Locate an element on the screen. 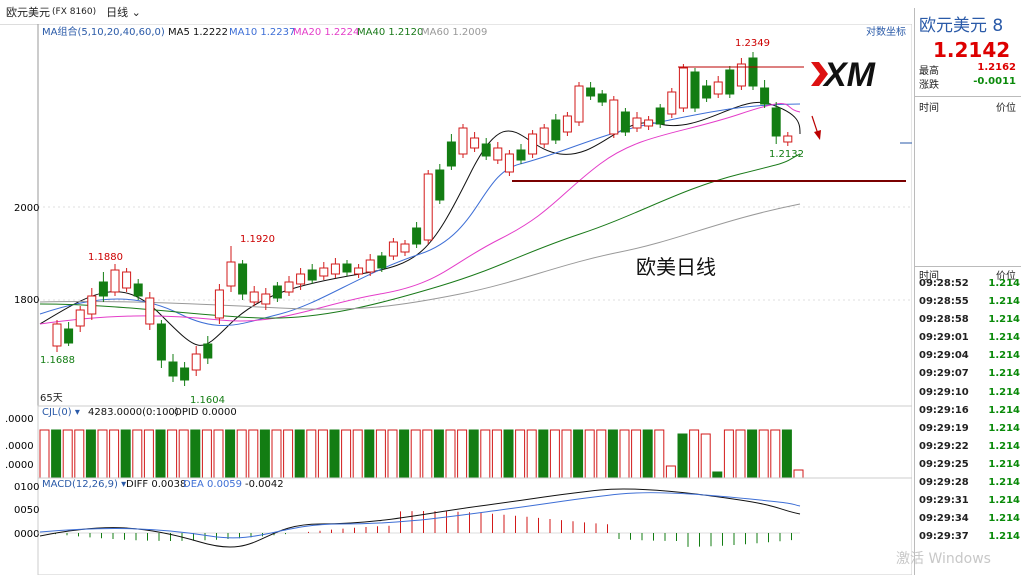 The height and width of the screenshot is (575, 1021). tick-time: 09:29:25 is located at coordinates (944, 464).